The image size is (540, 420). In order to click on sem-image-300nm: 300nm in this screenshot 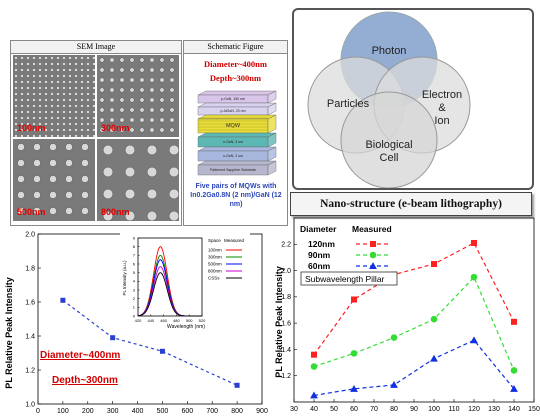, I will do `click(138, 96)`.